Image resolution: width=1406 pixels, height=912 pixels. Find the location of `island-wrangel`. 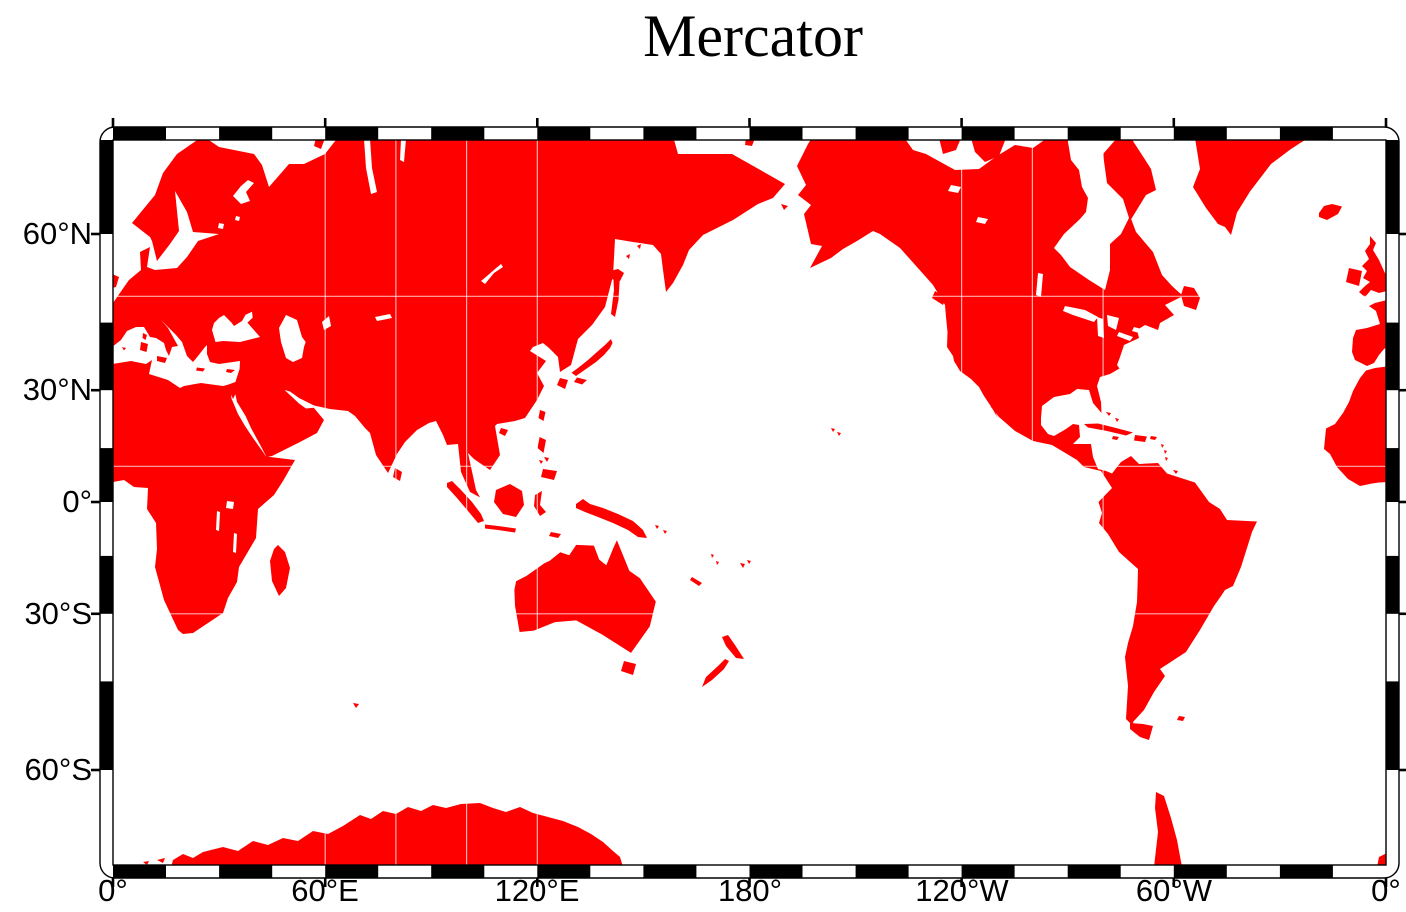

island-wrangel is located at coordinates (750, 143).